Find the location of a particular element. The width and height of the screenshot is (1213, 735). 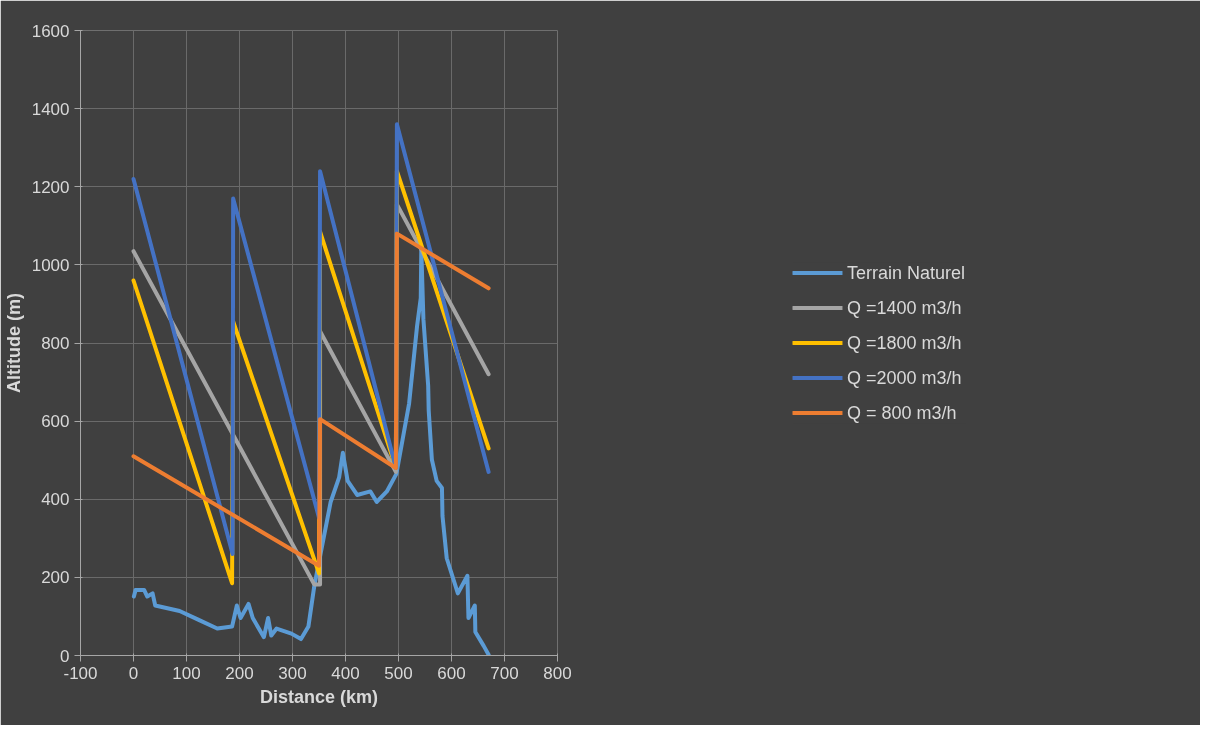

y-tick-label: 800 is located at coordinates (55, 343).